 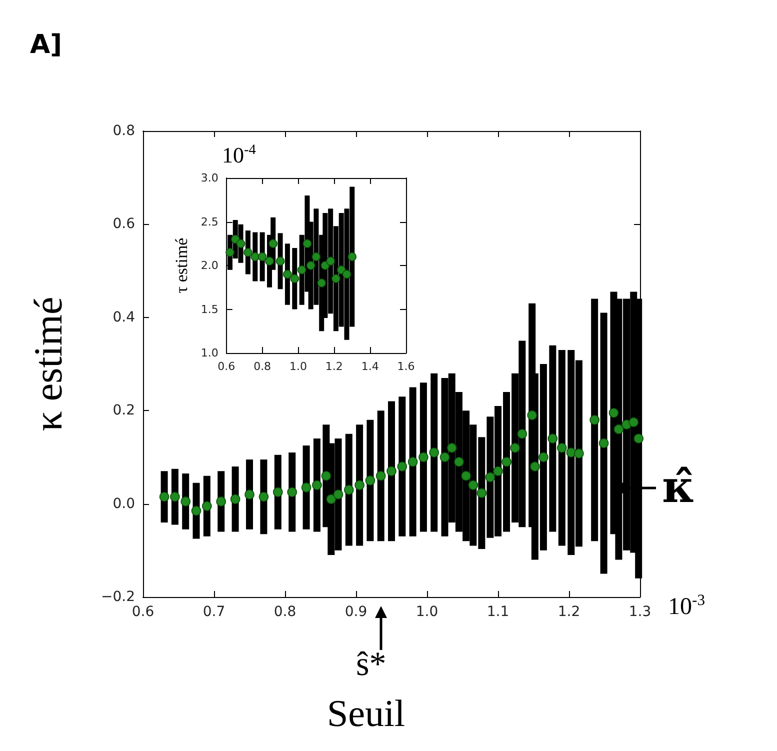 What do you see at coordinates (124, 317) in the screenshot?
I see `y-tick-label: 0.4` at bounding box center [124, 317].